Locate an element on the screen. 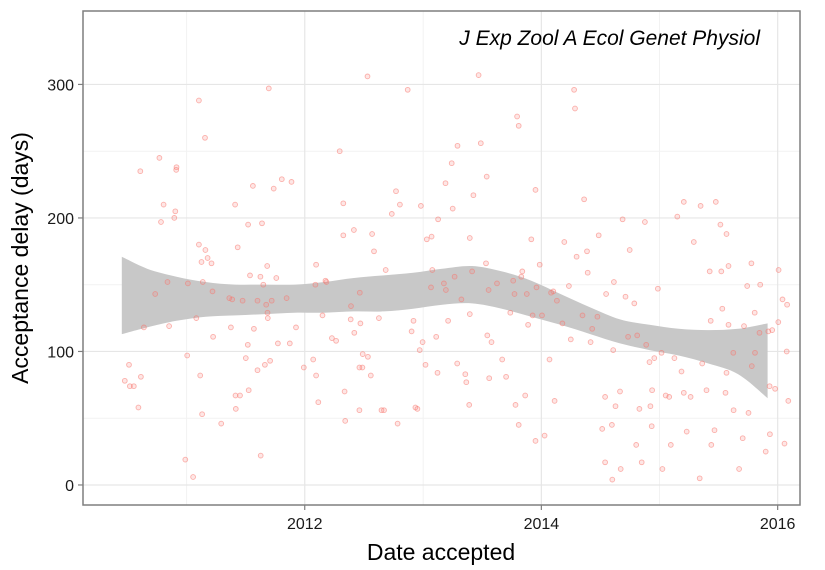 The height and width of the screenshot is (570, 825). x-tick-label: 2012 is located at coordinates (305, 524).